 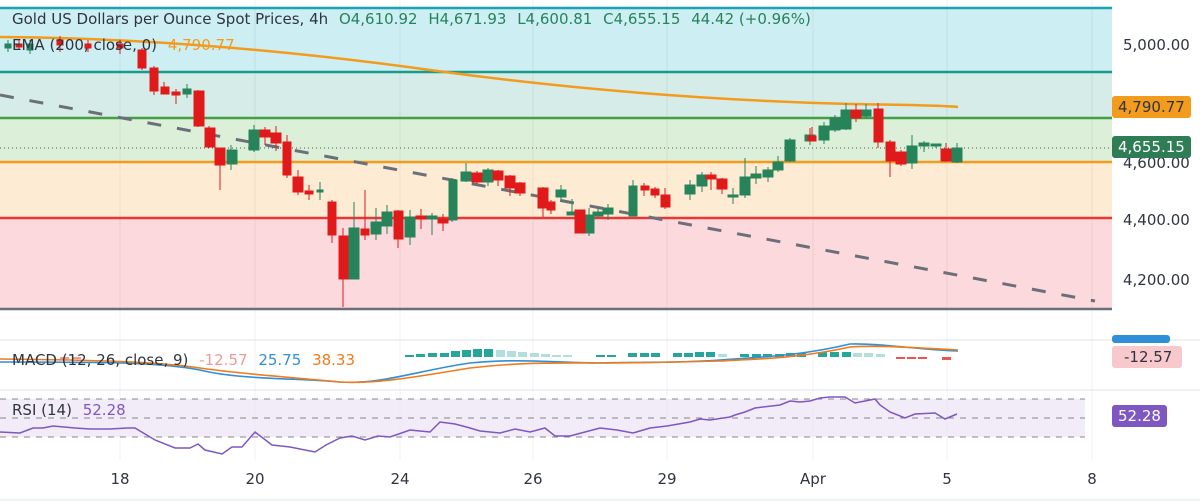 I want to click on macd-histogram-negative, so click(x=505, y=358).